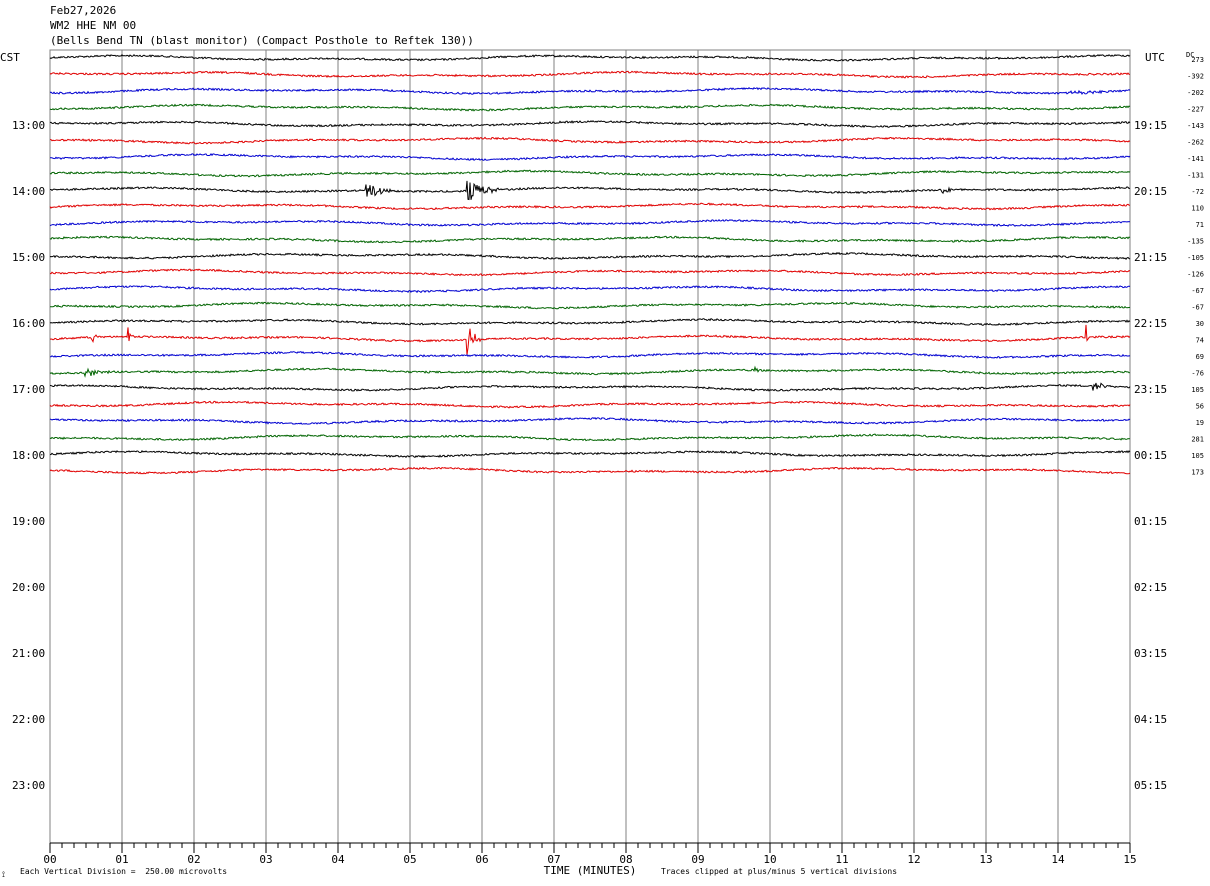 Image resolution: width=1210 pixels, height=886 pixels. I want to click on cst-hour-label: 22:00, so click(28, 719).